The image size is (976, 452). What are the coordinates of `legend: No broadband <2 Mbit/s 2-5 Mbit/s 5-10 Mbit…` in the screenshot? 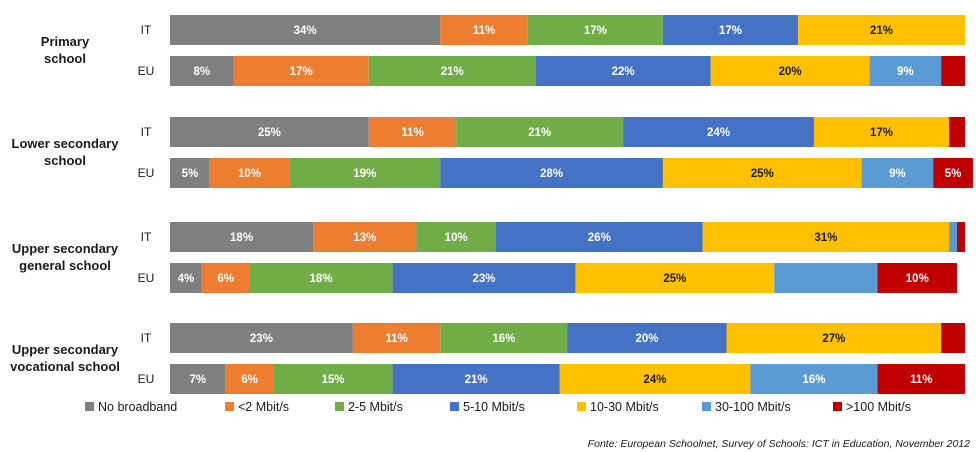 It's located at (498, 407).